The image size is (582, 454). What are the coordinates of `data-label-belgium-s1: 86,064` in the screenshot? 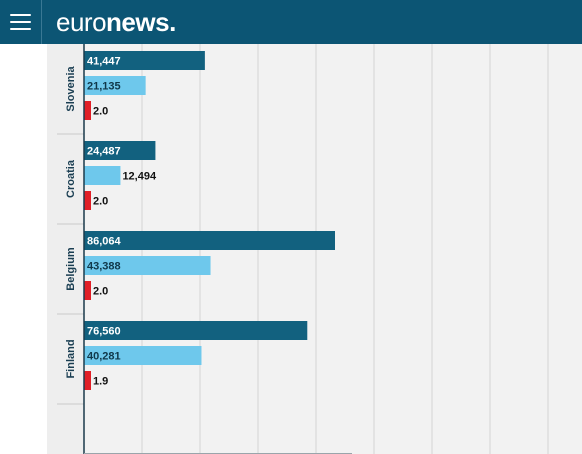 It's located at (104, 242).